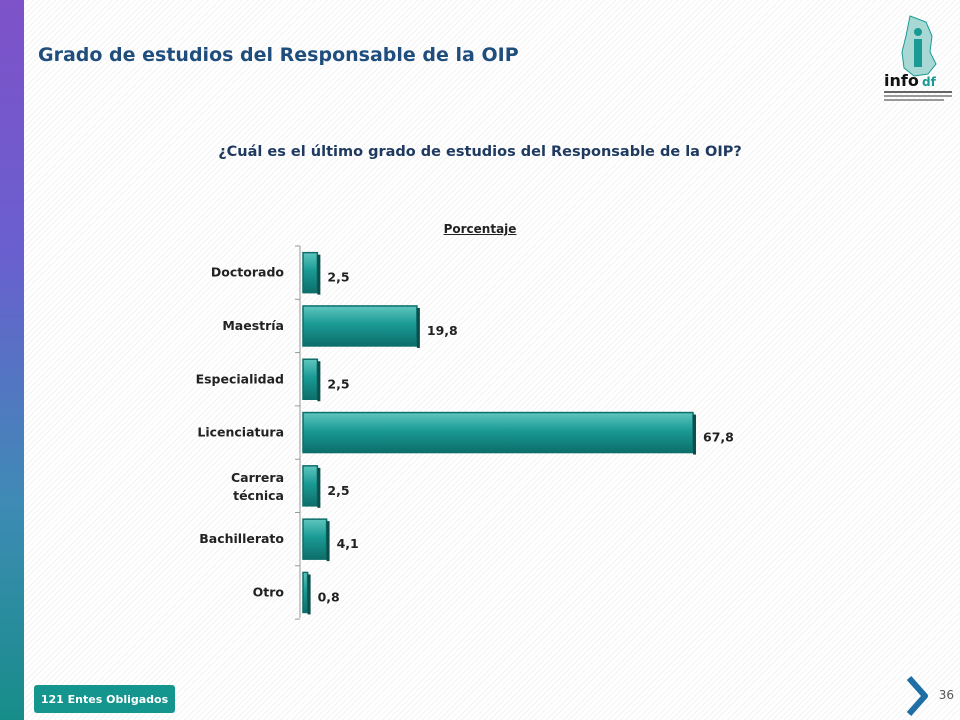 The height and width of the screenshot is (720, 960). Describe the element at coordinates (718, 437) in the screenshot. I see `value-label: 67,8` at that location.